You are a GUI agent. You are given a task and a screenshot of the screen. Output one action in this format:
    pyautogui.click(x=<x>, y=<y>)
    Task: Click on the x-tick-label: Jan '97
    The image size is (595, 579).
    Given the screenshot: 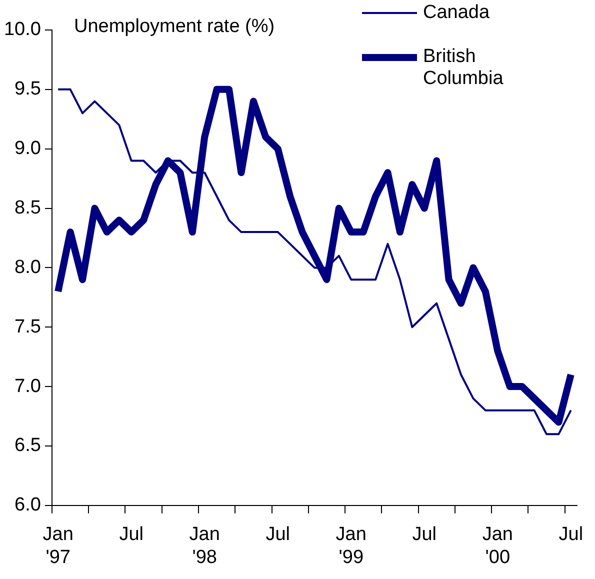 What is the action you would take?
    pyautogui.click(x=58, y=546)
    